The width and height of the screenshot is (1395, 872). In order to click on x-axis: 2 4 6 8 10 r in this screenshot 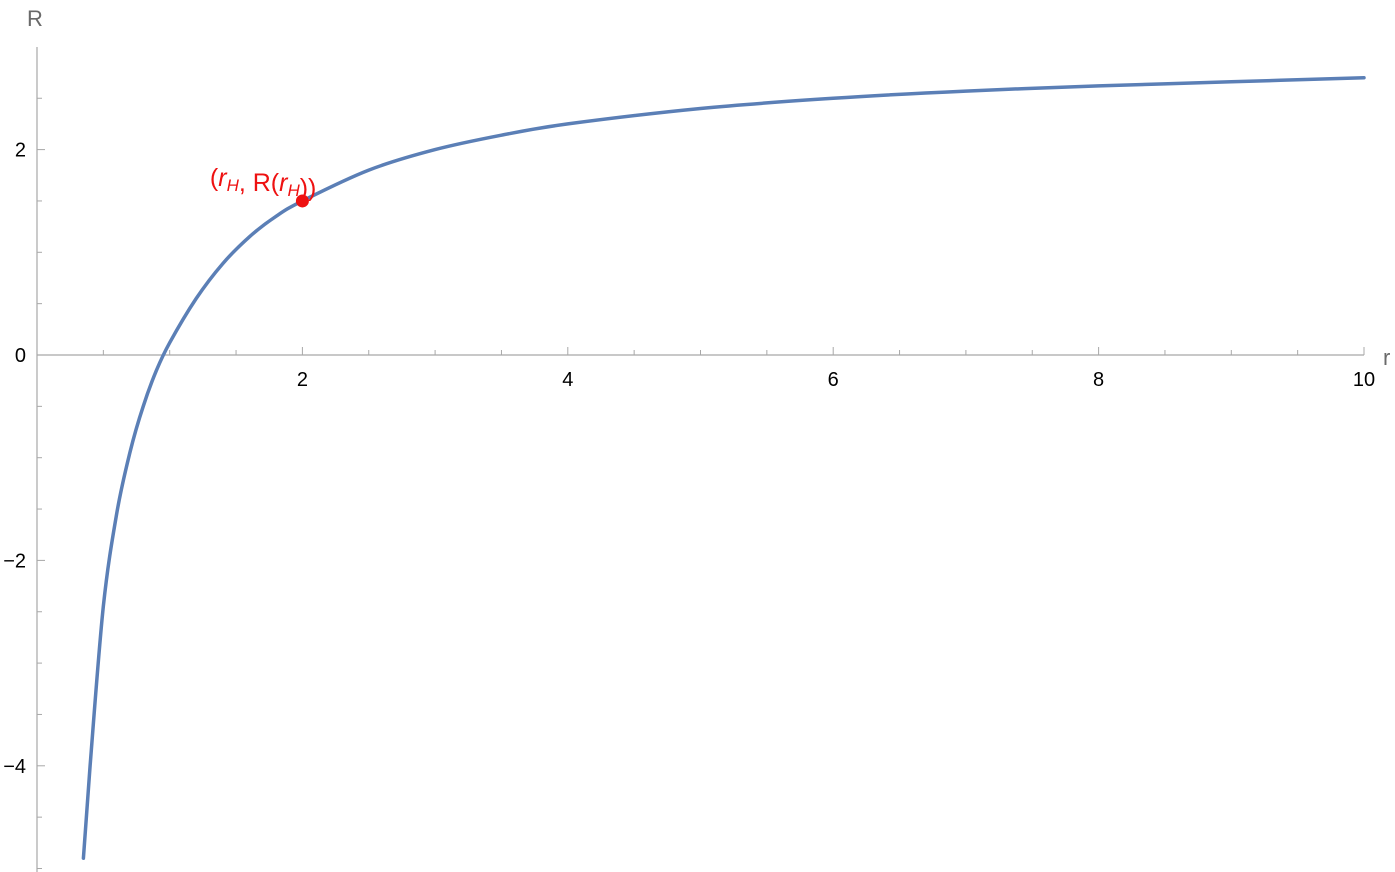, I will do `click(713, 368)`.